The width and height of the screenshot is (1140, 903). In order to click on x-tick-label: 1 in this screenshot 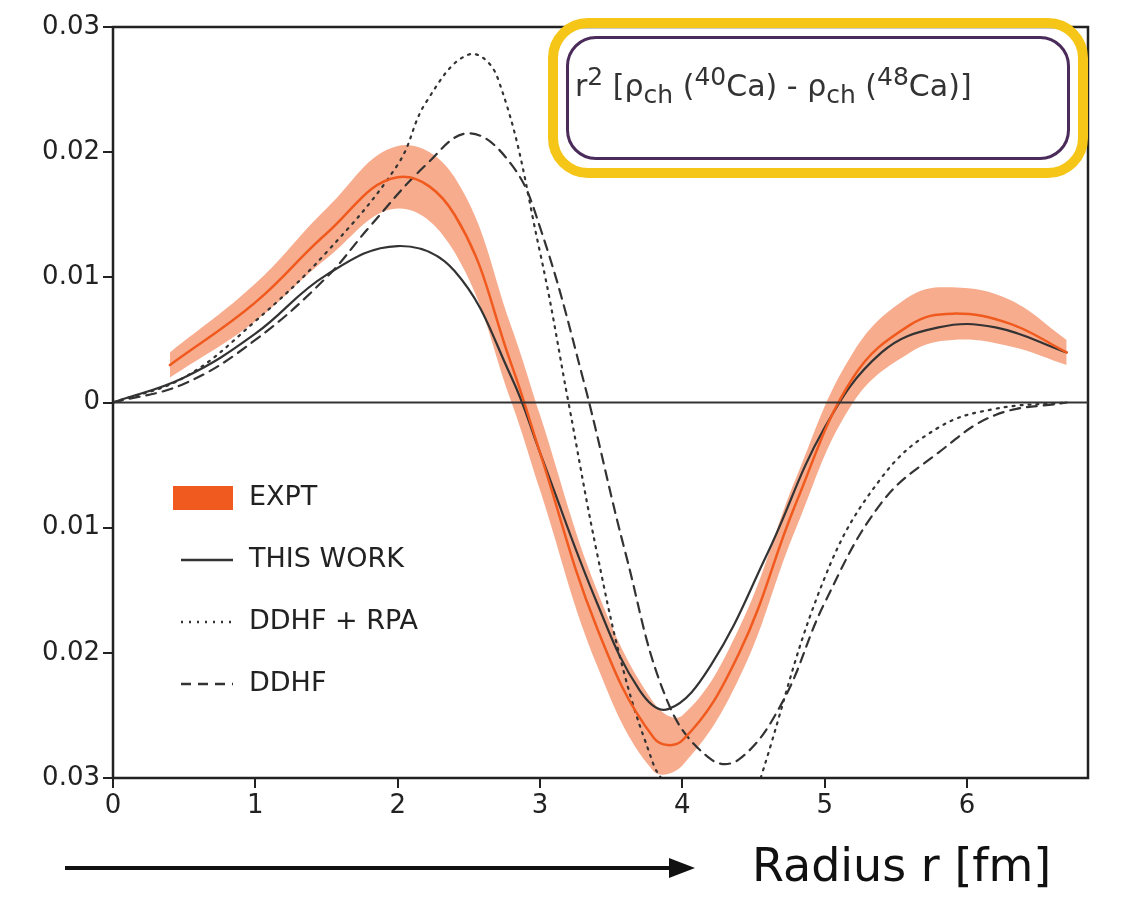, I will do `click(255, 804)`.